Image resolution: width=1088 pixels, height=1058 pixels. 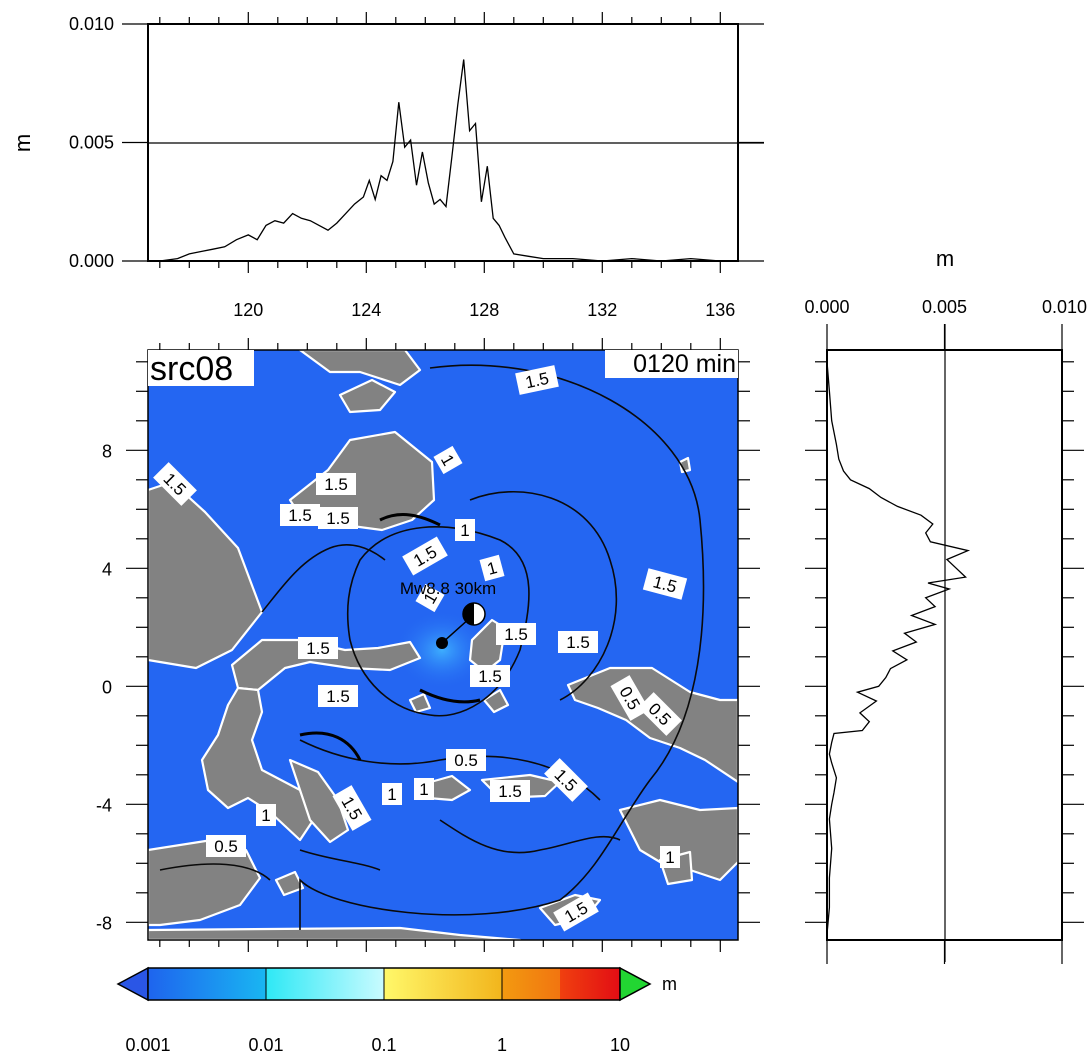 What do you see at coordinates (22, 143) in the screenshot?
I see `top-profile-ylabel: m` at bounding box center [22, 143].